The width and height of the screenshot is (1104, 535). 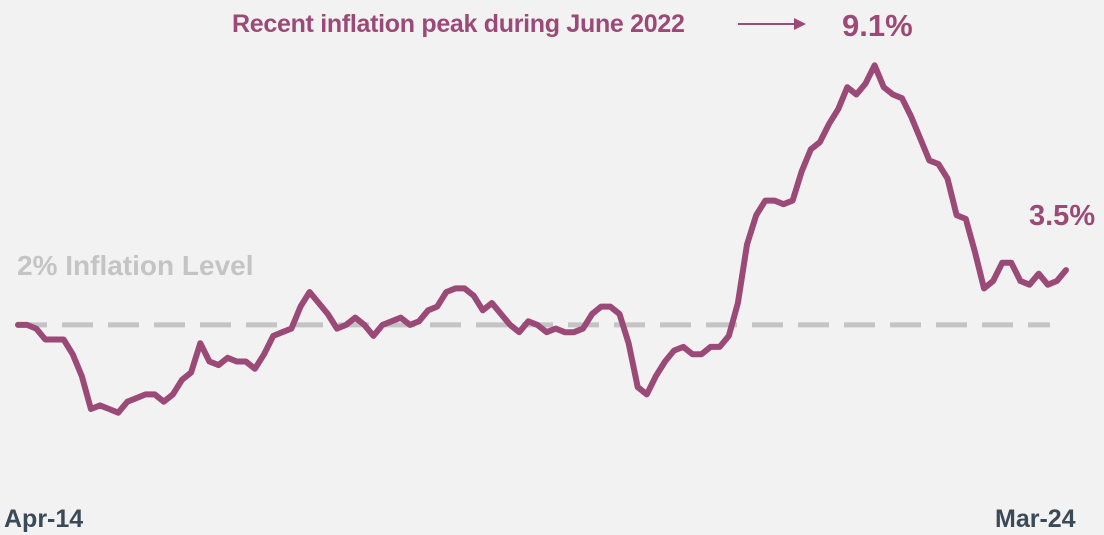 I want to click on reference-line-label: 2% Inflation Level, so click(x=135, y=265).